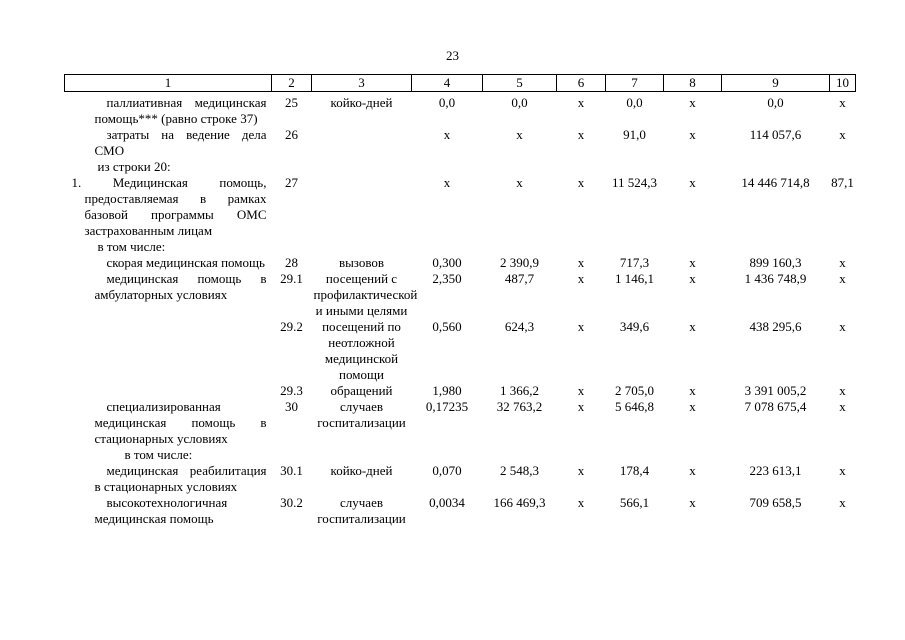 This screenshot has width=905, height=640. What do you see at coordinates (634, 83) in the screenshot?
I see `column-number-7: 7` at bounding box center [634, 83].